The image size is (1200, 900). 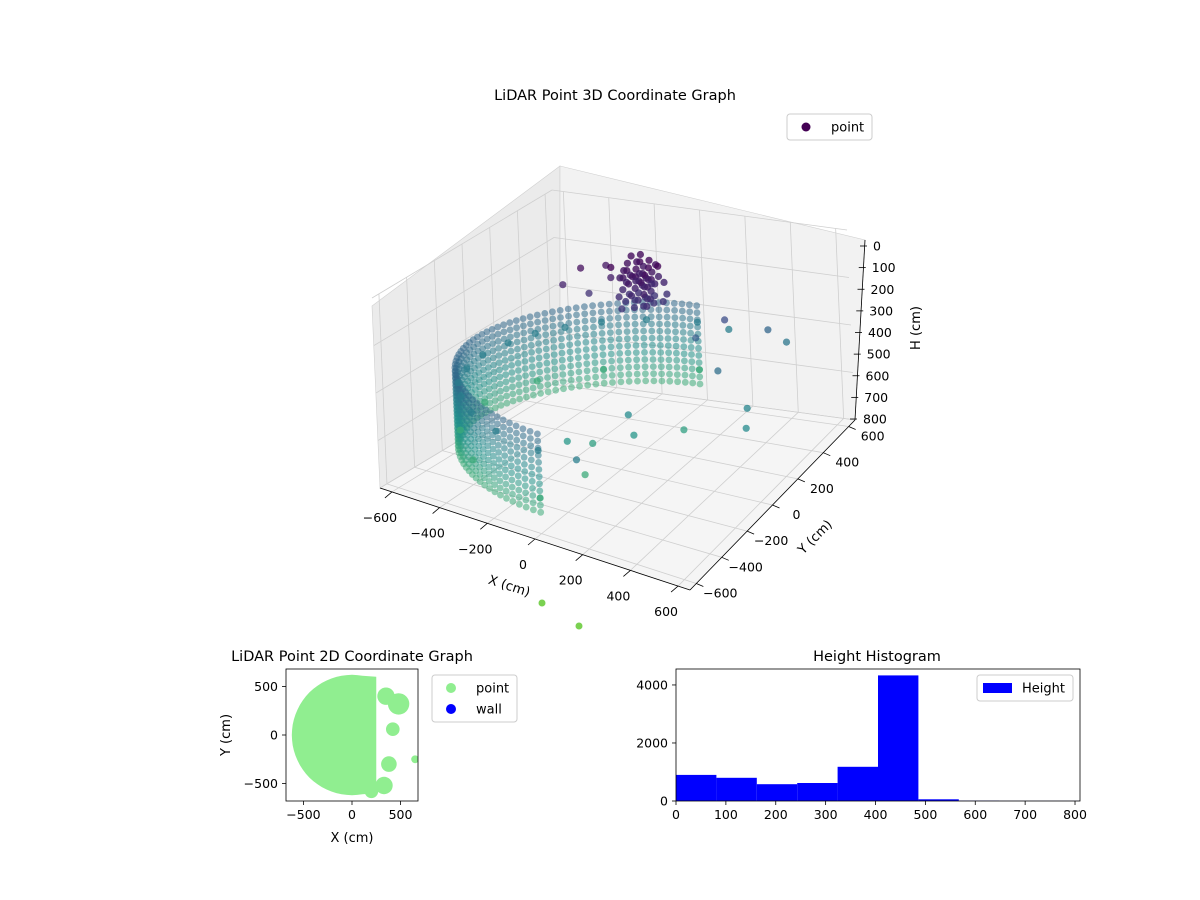 What do you see at coordinates (676, 814) in the screenshot?
I see `x-tick-label-histogram: 0` at bounding box center [676, 814].